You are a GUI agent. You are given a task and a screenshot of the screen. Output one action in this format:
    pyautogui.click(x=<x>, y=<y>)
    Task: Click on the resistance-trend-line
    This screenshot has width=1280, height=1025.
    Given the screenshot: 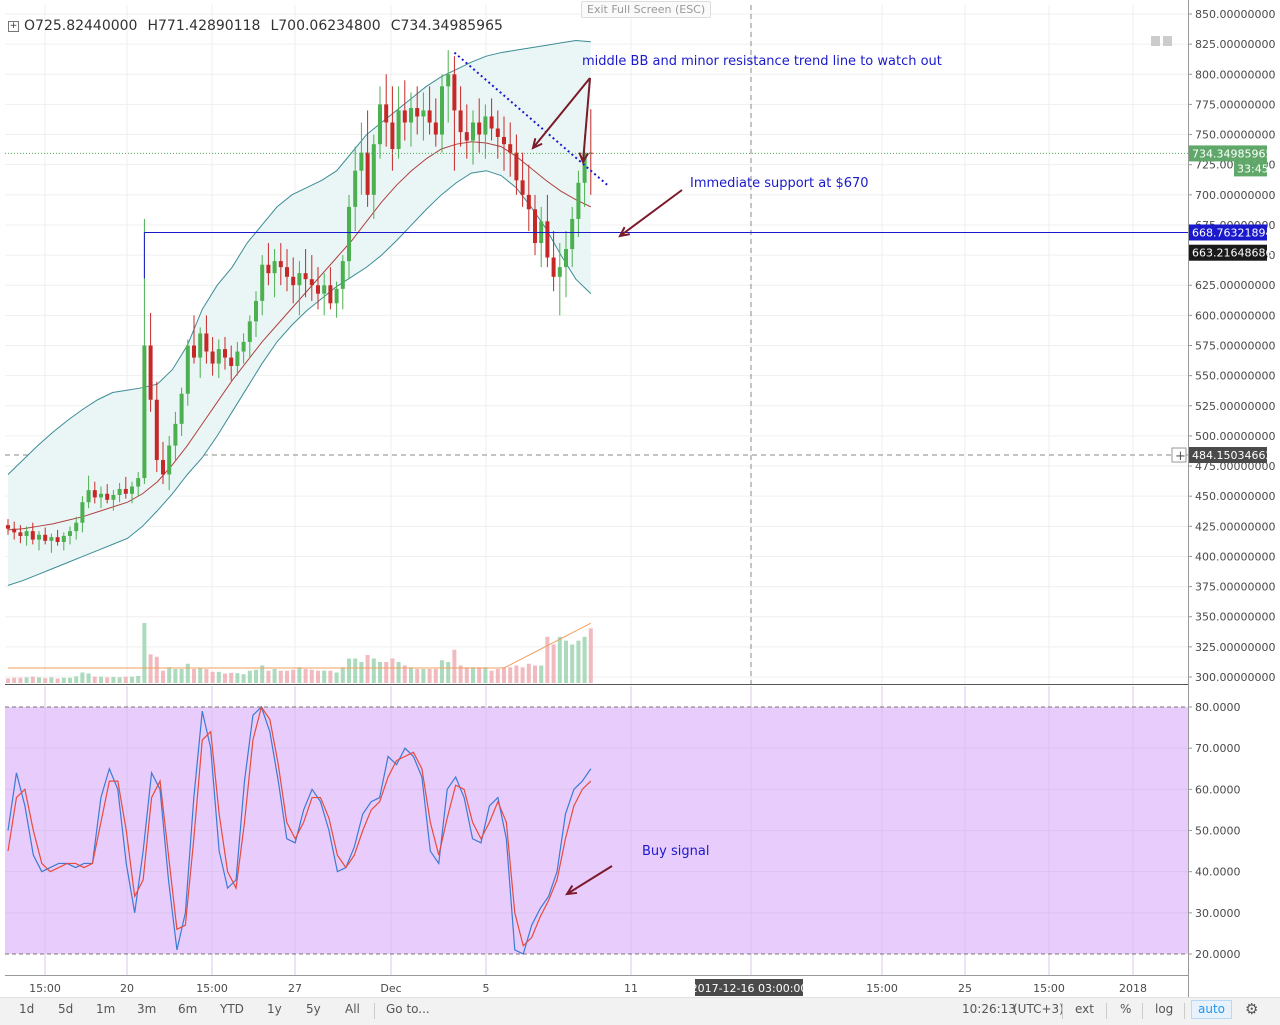 What is the action you would take?
    pyautogui.click(x=531, y=119)
    